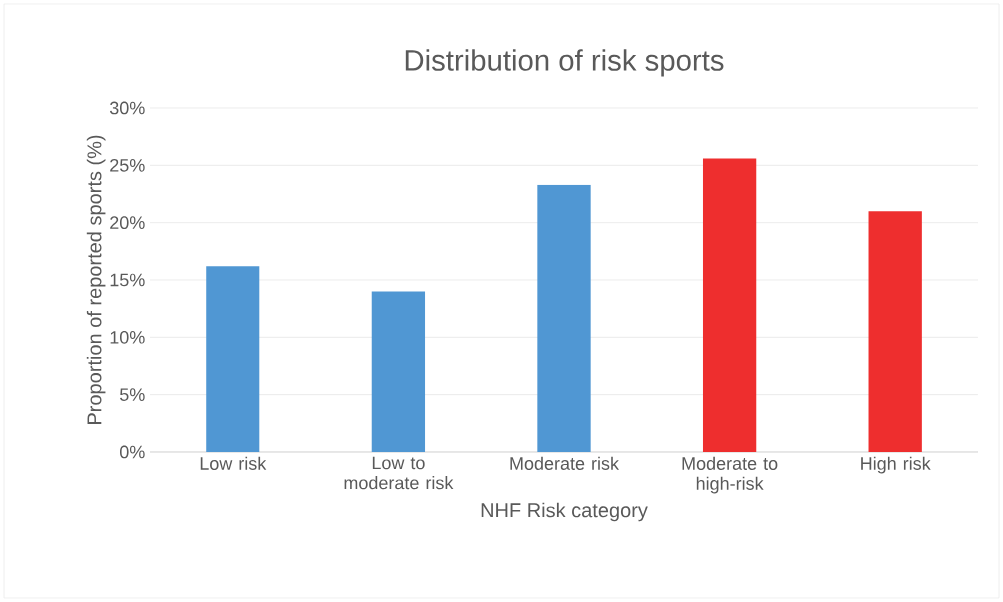  I want to click on y-axis-title: Proportion of reported sports (%), so click(96, 279).